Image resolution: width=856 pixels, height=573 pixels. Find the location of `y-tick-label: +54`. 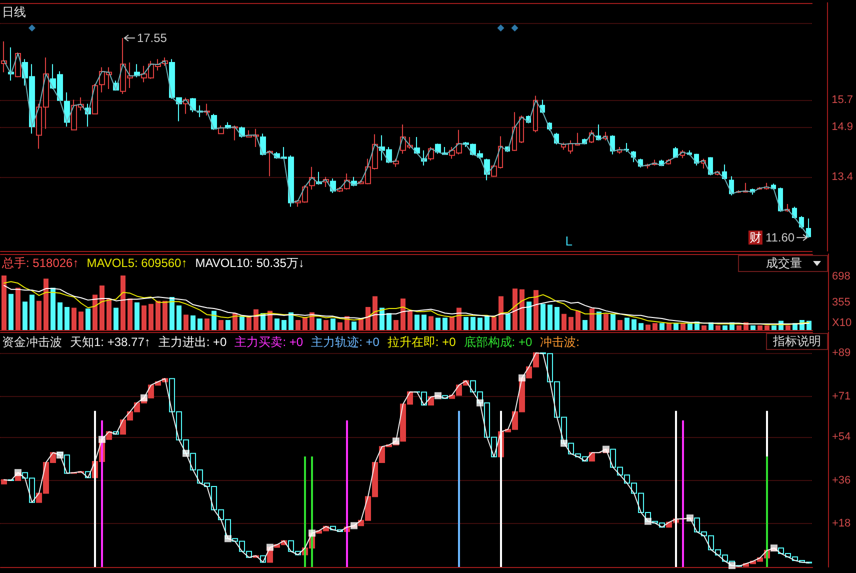

y-tick-label: +54 is located at coordinates (841, 437).